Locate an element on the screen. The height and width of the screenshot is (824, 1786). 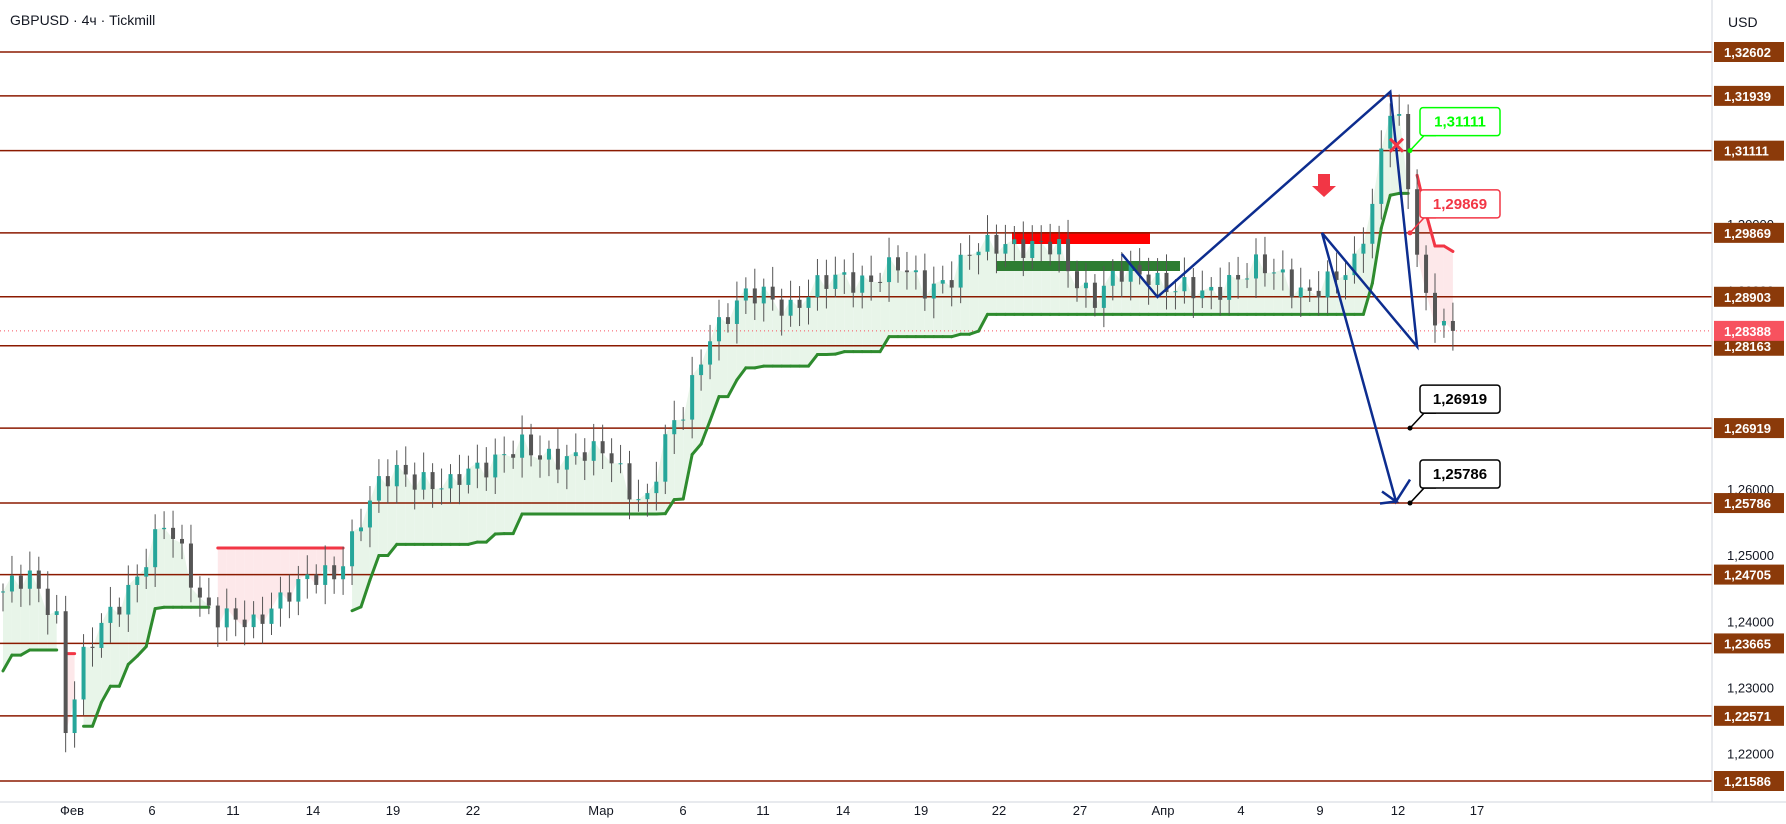
level-price-label: 1,23665 is located at coordinates (1747, 643).